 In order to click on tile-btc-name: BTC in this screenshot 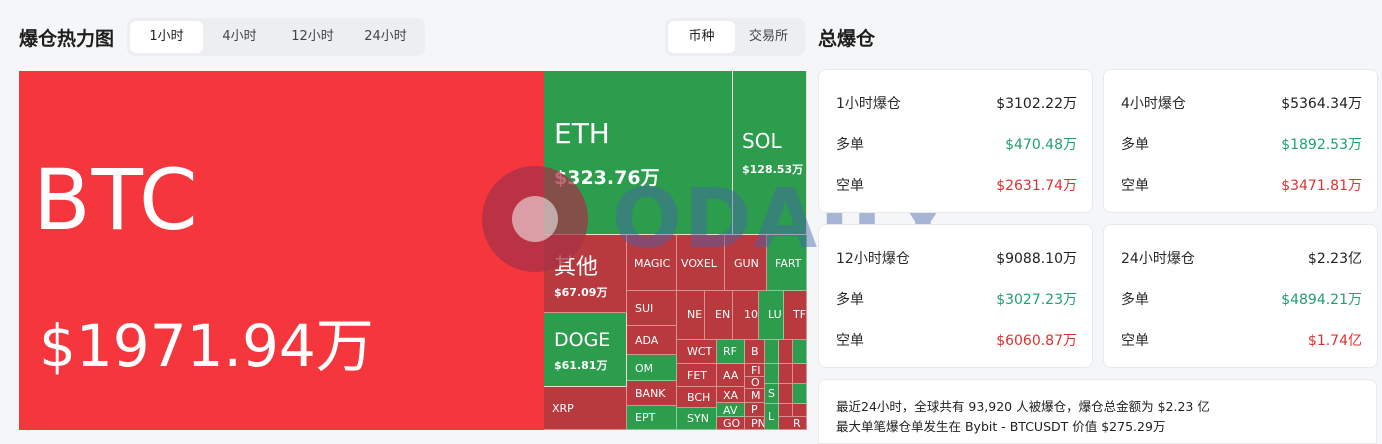, I will do `click(116, 200)`.